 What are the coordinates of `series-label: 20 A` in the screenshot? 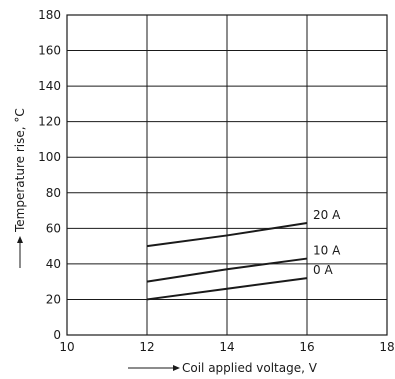 It's located at (327, 215).